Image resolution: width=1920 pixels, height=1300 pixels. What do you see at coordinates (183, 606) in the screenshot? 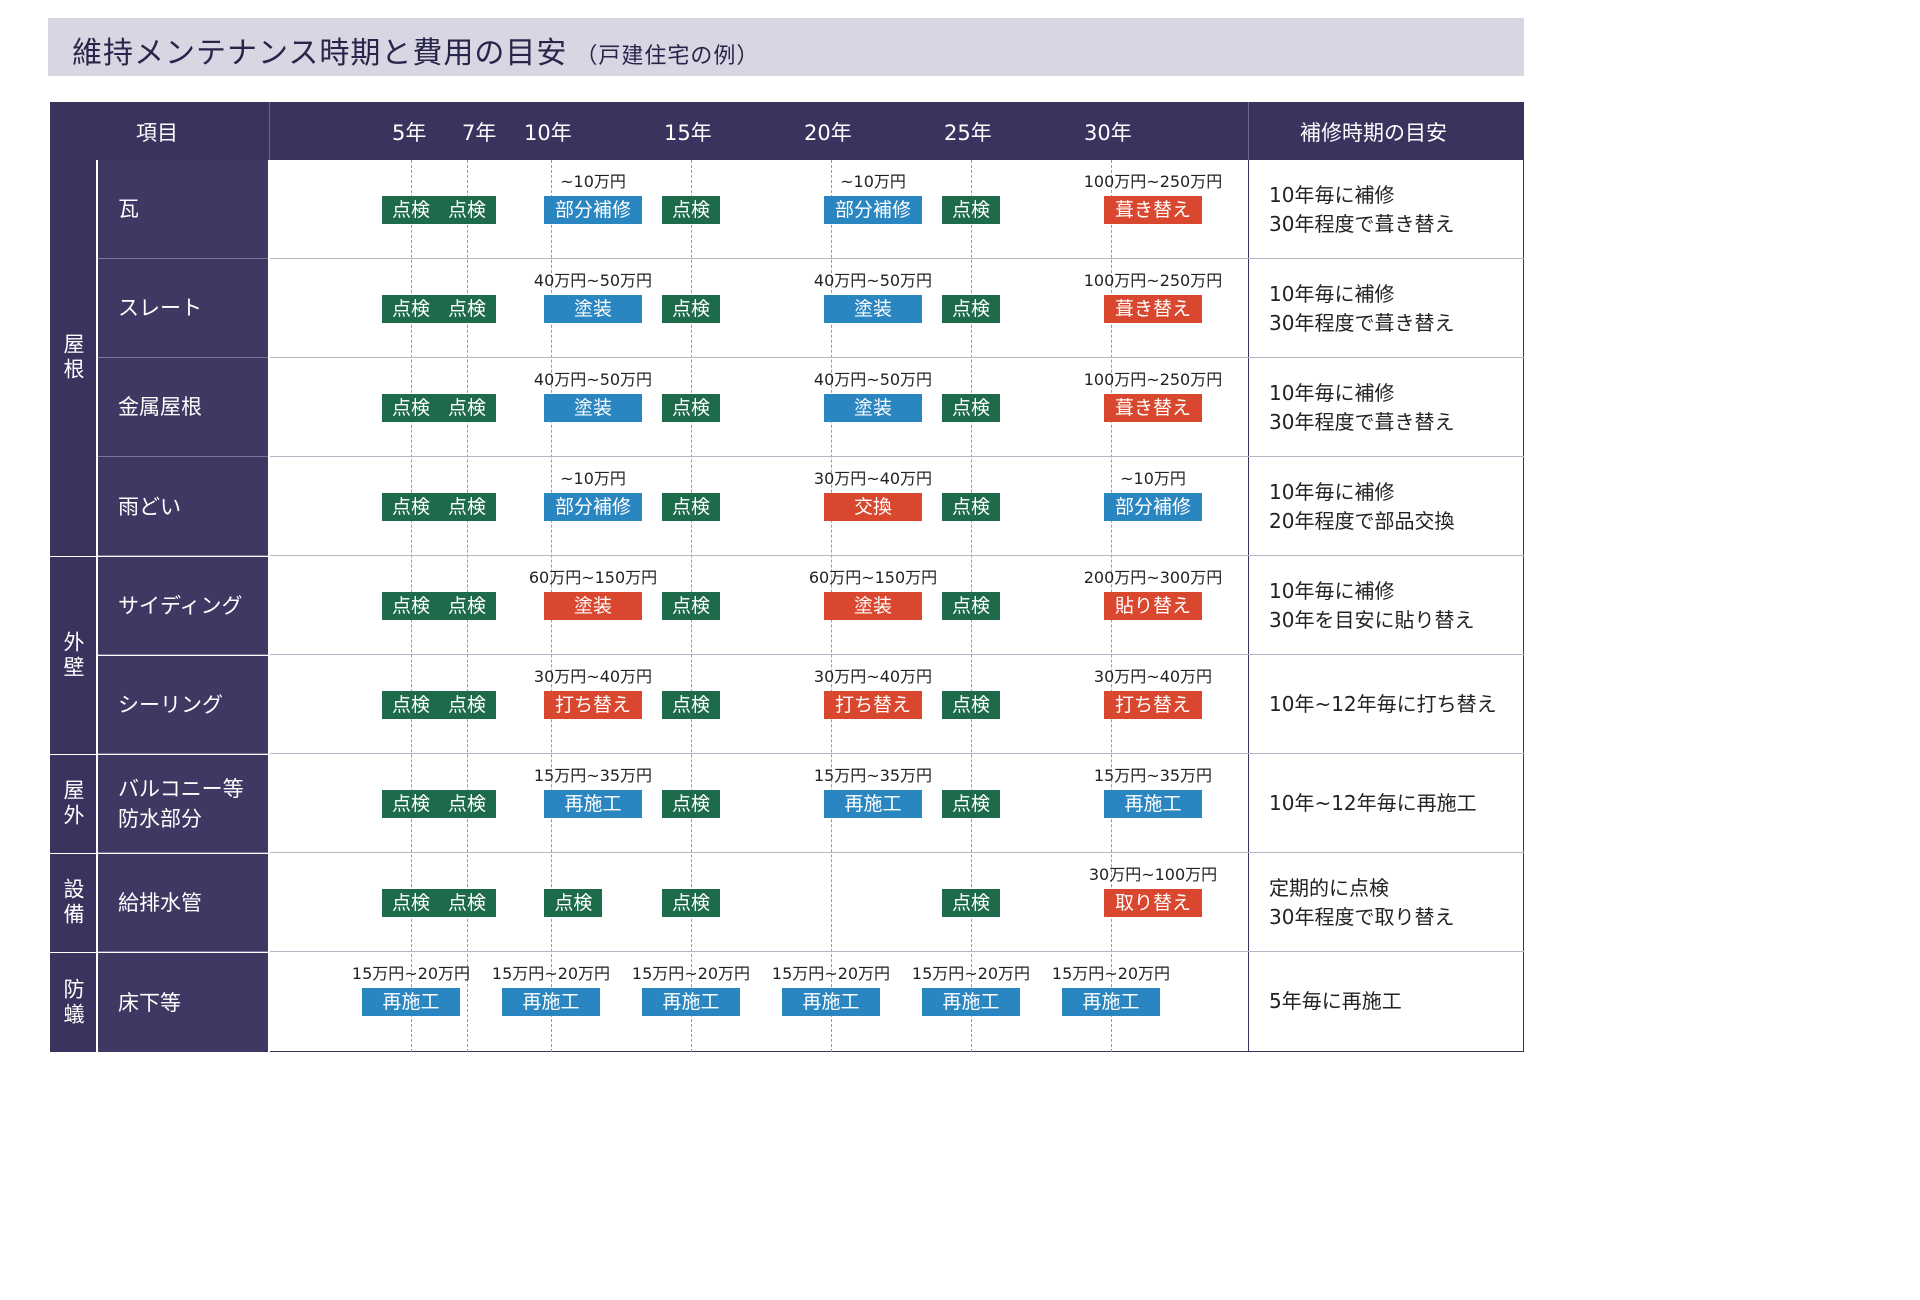
I see `item-row-4: サイディング` at bounding box center [183, 606].